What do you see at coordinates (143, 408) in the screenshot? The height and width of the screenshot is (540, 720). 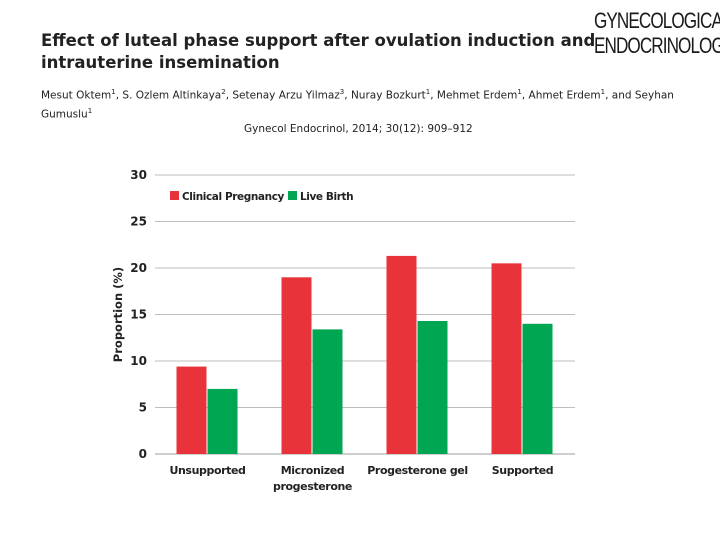 I see `y-tick-label: 5` at bounding box center [143, 408].